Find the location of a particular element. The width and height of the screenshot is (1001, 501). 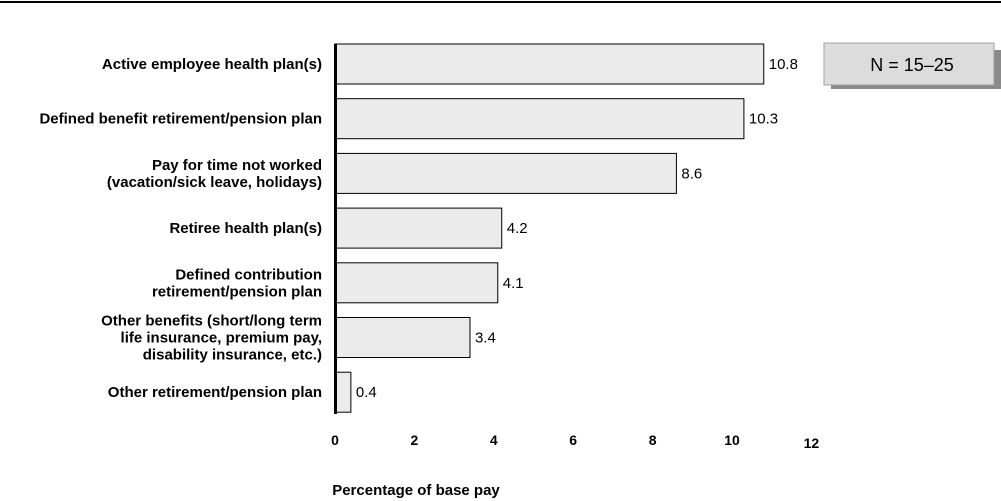

category-label-line: Defined benefit retirement/pension plan is located at coordinates (180, 119).